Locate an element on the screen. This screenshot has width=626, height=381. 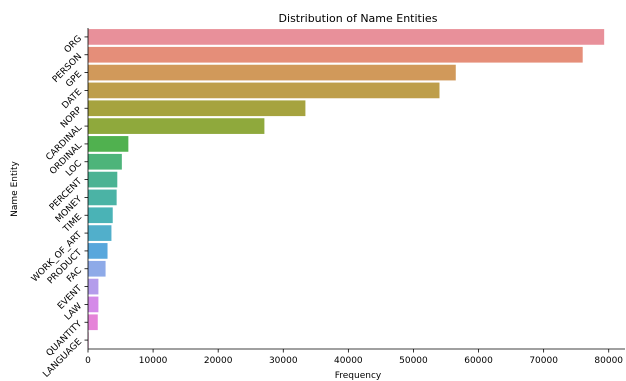
bar-person is located at coordinates (335, 54).